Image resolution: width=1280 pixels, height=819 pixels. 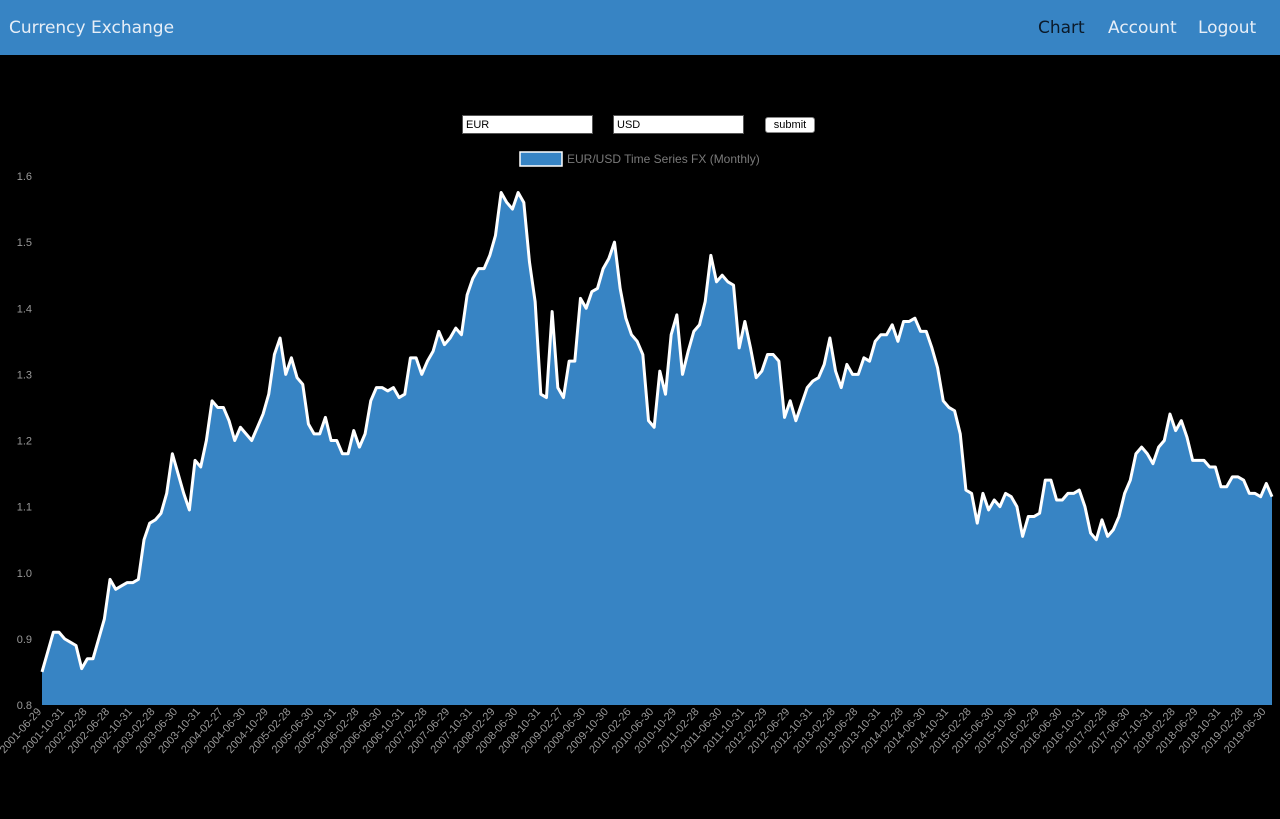 I want to click on nav-logout-link: Logout, so click(x=1227, y=28).